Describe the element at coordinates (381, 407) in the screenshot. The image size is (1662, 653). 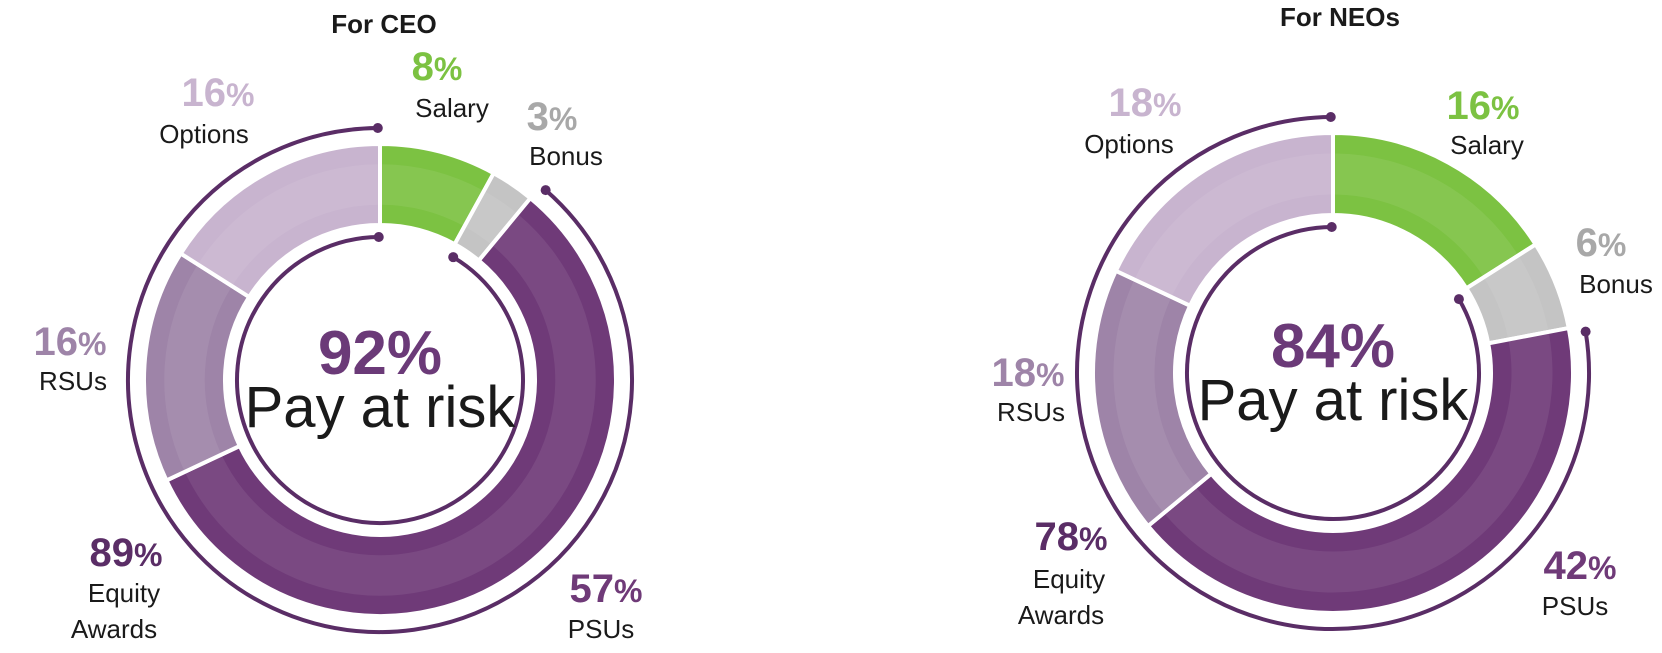
I see `ceo-pay-at-risk-label: Pay at risk` at that location.